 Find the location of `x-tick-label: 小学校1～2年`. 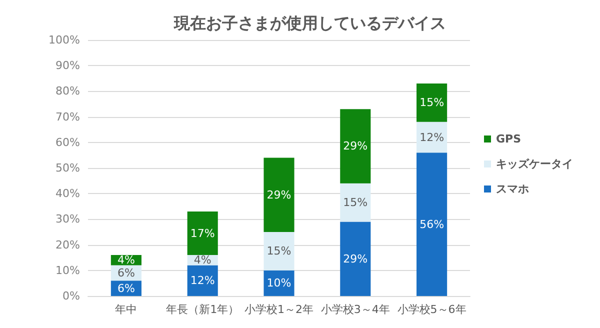

x-tick-label: 小学校1～2年 is located at coordinates (279, 309).